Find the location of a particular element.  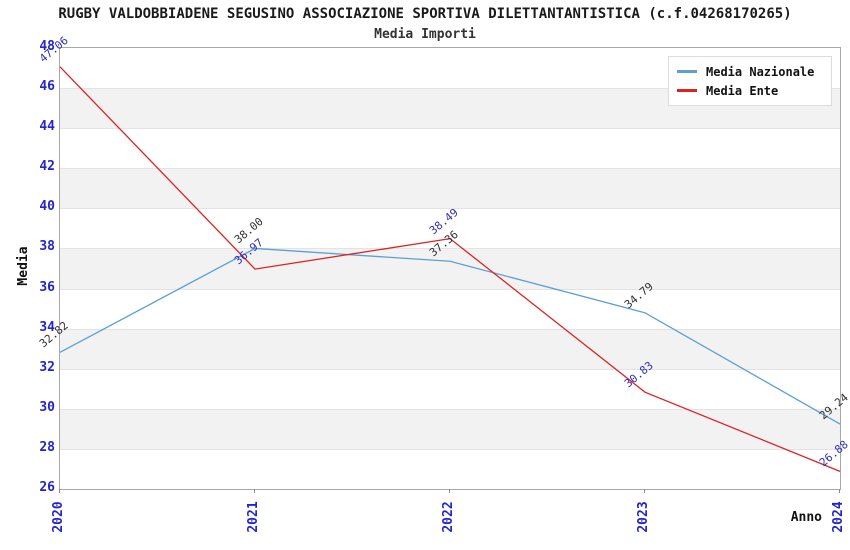

y-tick-label: 42 is located at coordinates (47, 167).